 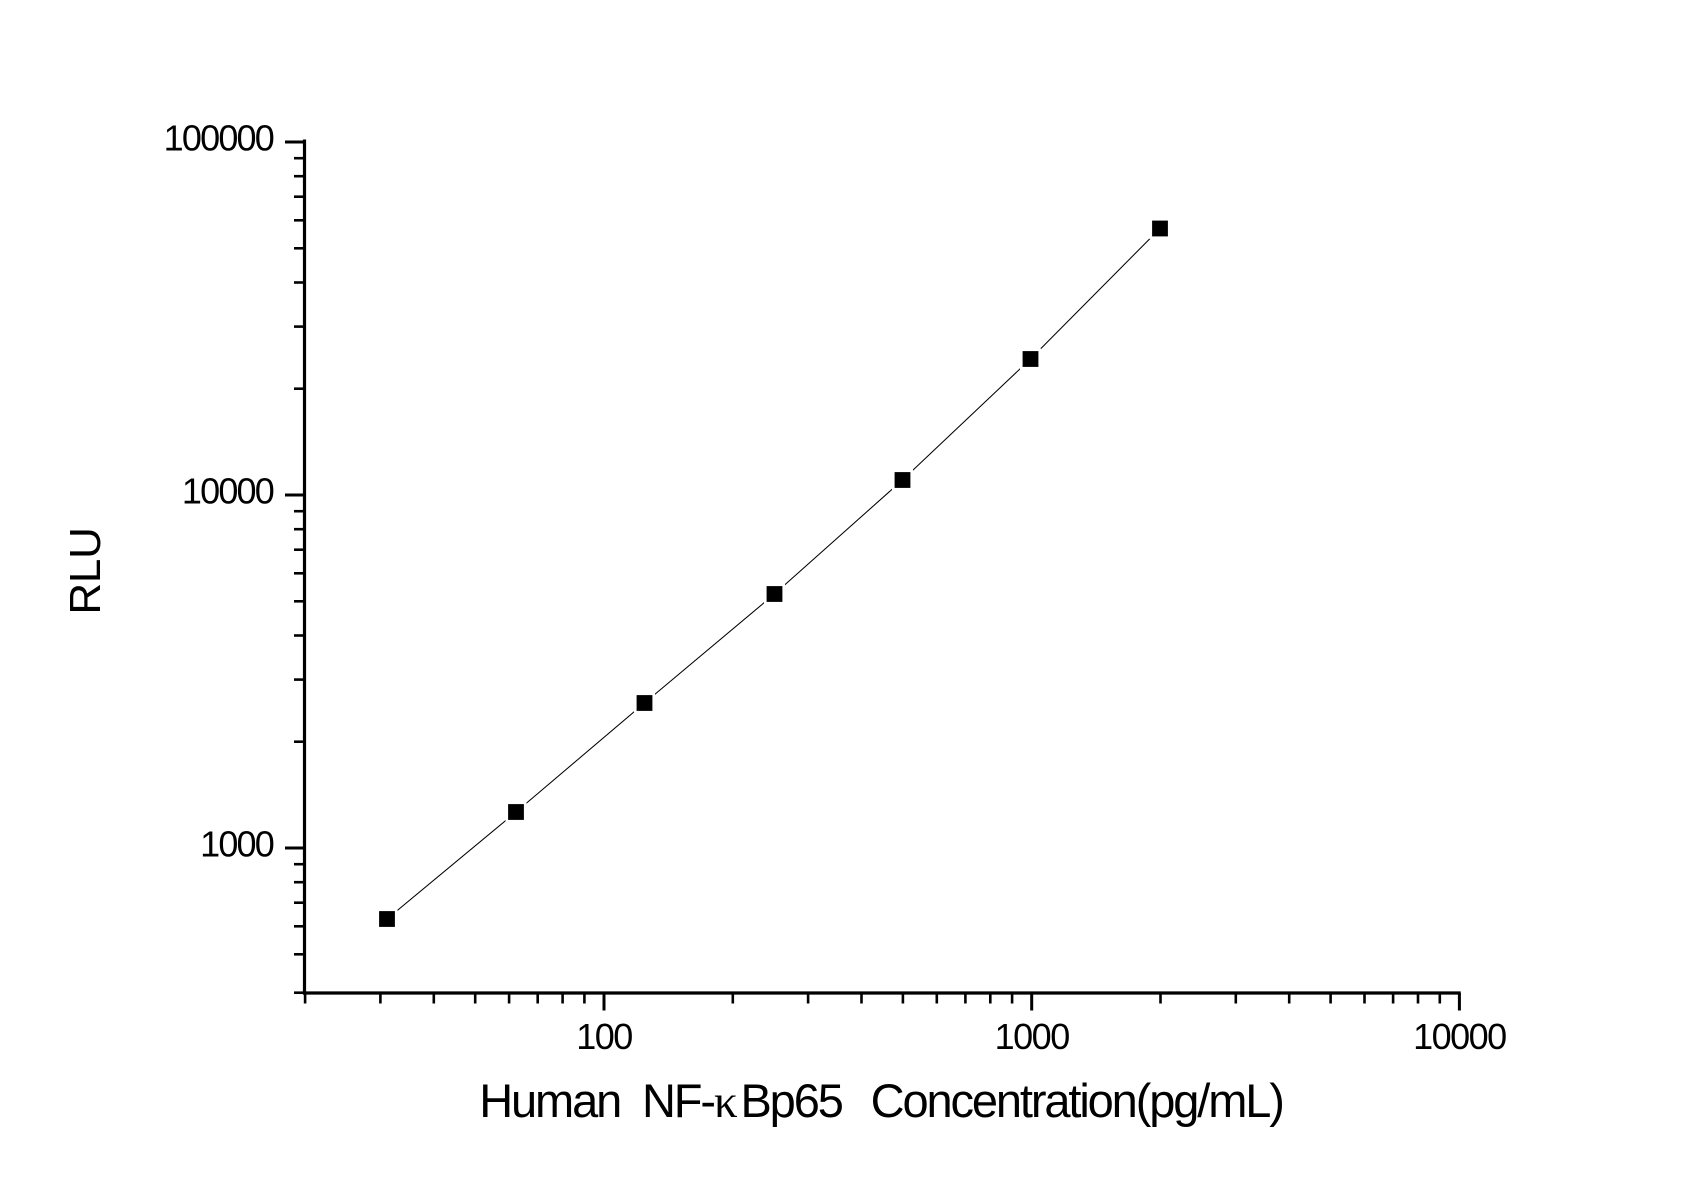 I want to click on svg-text: RLU, so click(x=85, y=570).